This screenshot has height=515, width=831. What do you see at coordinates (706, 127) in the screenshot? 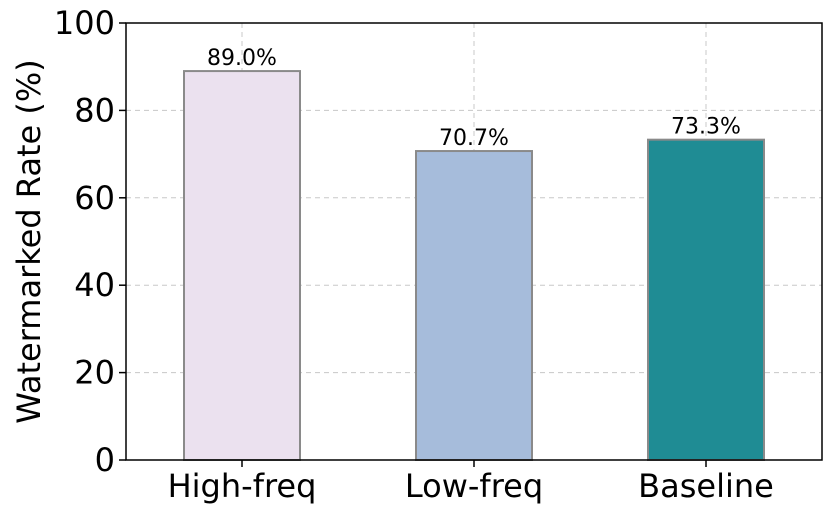
I see `bar-value-label: 73.3%` at bounding box center [706, 127].